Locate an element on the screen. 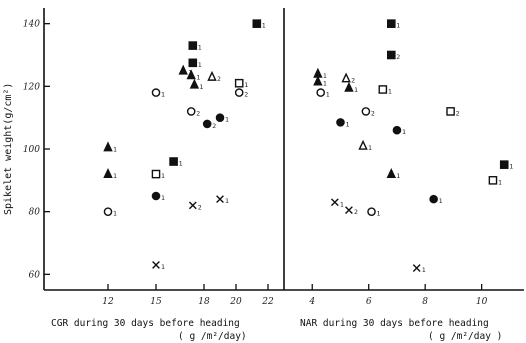  y-tick-label: 140 is located at coordinates (31, 25).